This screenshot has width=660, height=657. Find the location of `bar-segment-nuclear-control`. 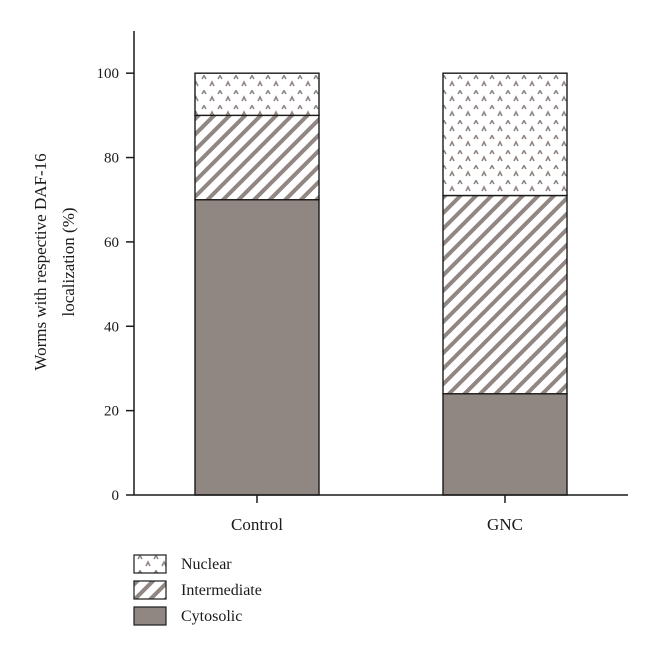

bar-segment-nuclear-control is located at coordinates (257, 94).